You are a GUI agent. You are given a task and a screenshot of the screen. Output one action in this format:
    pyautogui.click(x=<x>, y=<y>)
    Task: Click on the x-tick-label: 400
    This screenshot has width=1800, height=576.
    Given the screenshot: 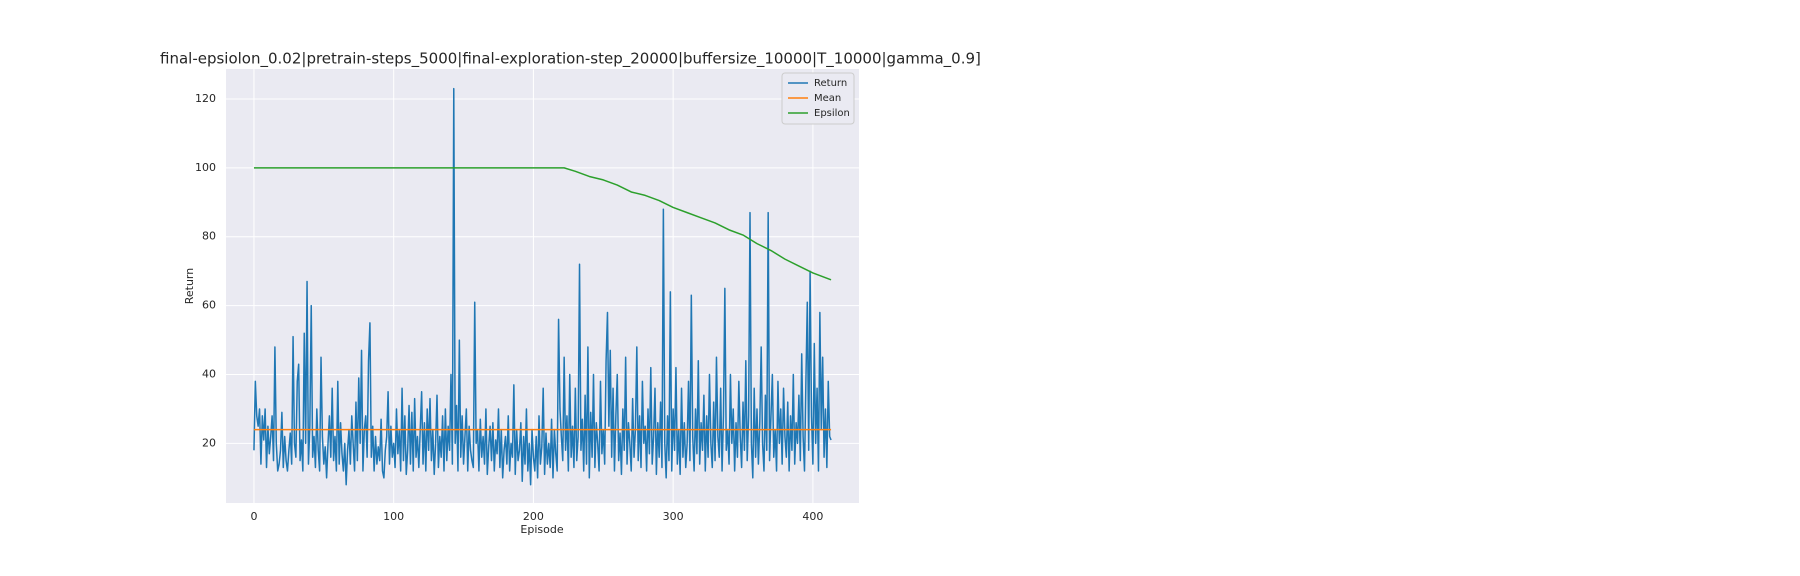 What is the action you would take?
    pyautogui.click(x=812, y=516)
    